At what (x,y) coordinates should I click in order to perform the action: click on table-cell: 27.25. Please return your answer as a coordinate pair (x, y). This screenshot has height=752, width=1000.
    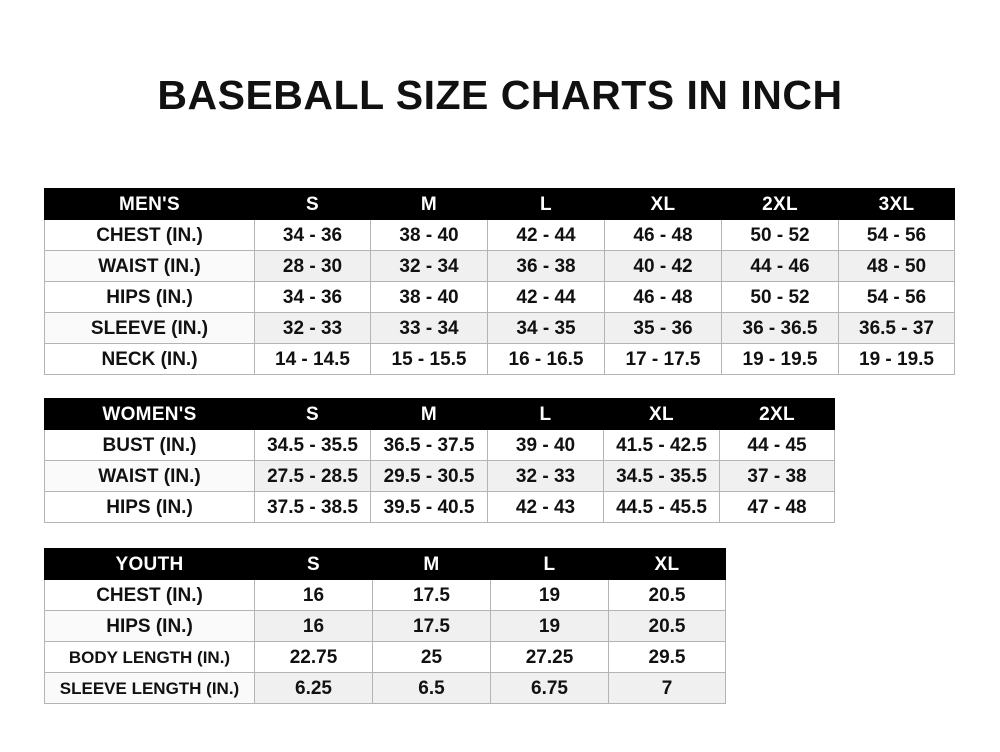
    Looking at the image, I should click on (549, 657).